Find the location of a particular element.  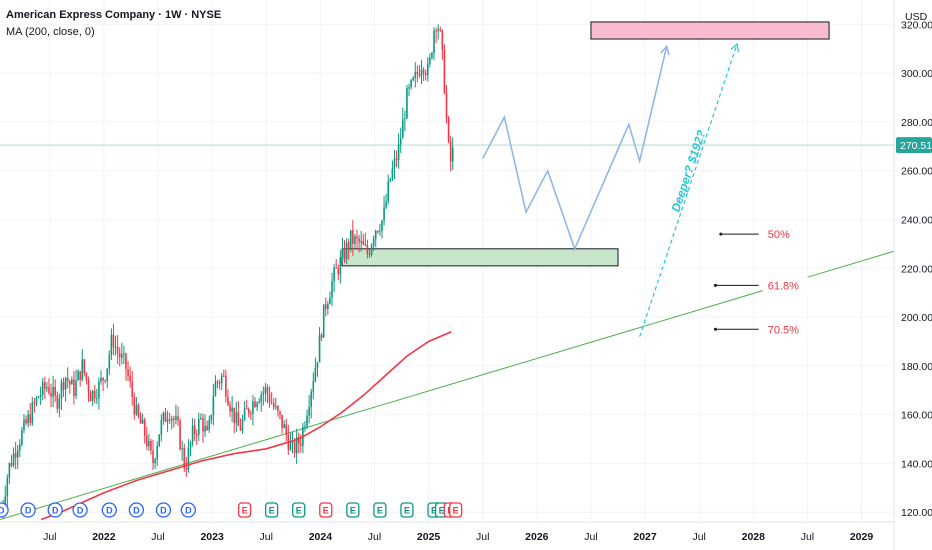

time-tick-label: 2028 is located at coordinates (754, 537).